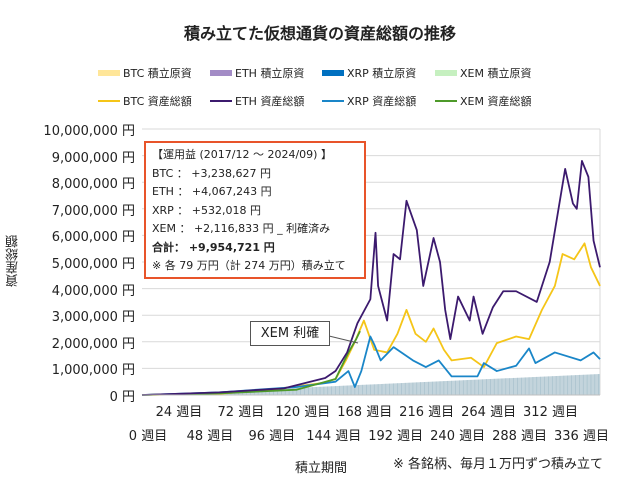  What do you see at coordinates (303, 412) in the screenshot?
I see `x-tick-label: 120 週目` at bounding box center [303, 412].